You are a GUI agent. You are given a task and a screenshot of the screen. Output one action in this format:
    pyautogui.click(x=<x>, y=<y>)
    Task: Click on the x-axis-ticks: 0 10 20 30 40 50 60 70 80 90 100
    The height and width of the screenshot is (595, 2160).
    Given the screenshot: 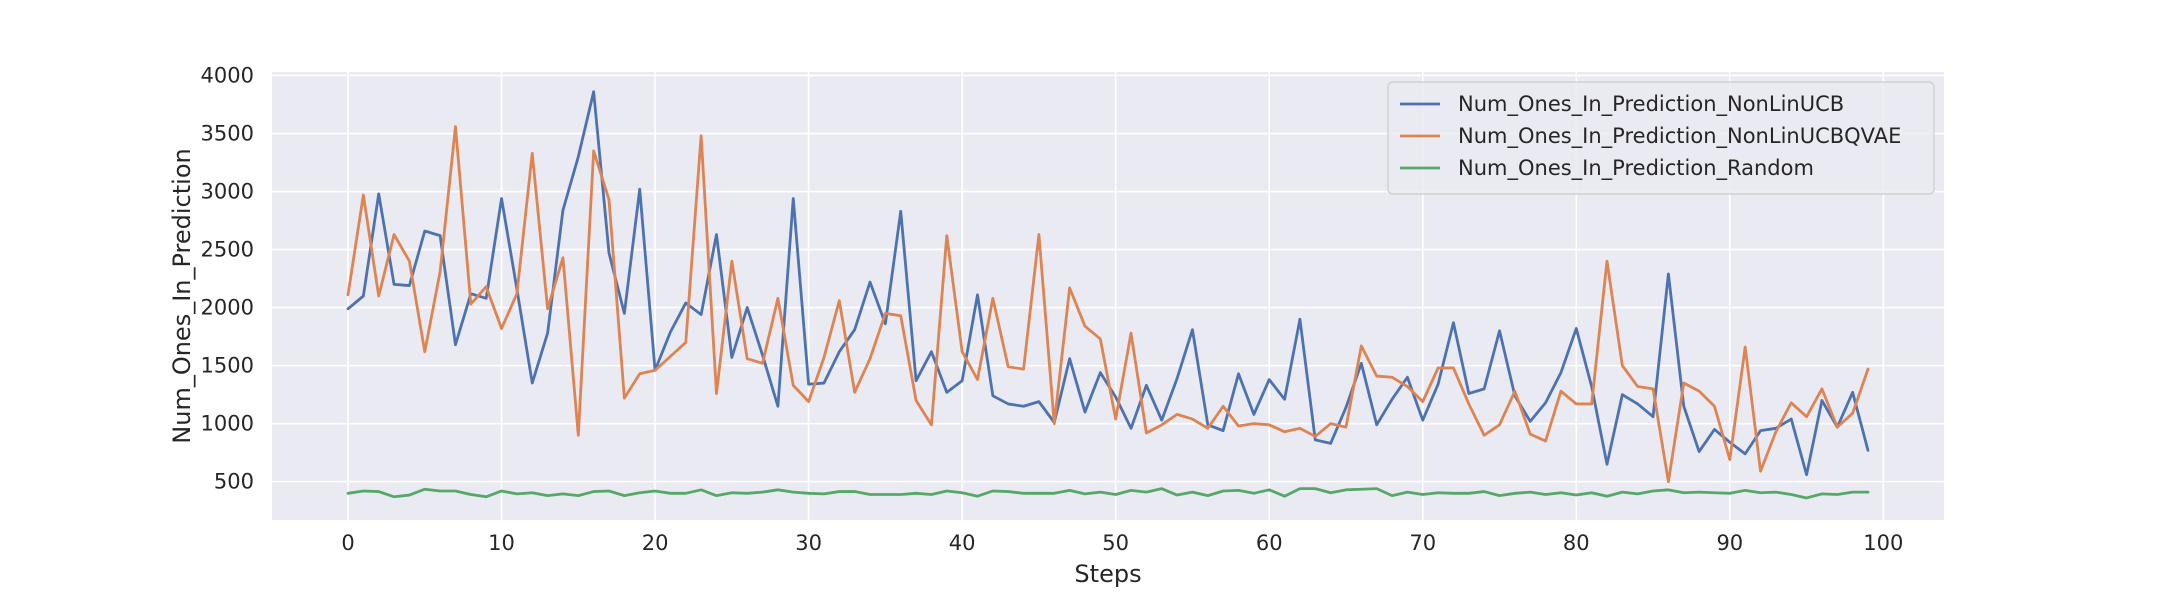 What is the action you would take?
    pyautogui.click(x=1122, y=543)
    